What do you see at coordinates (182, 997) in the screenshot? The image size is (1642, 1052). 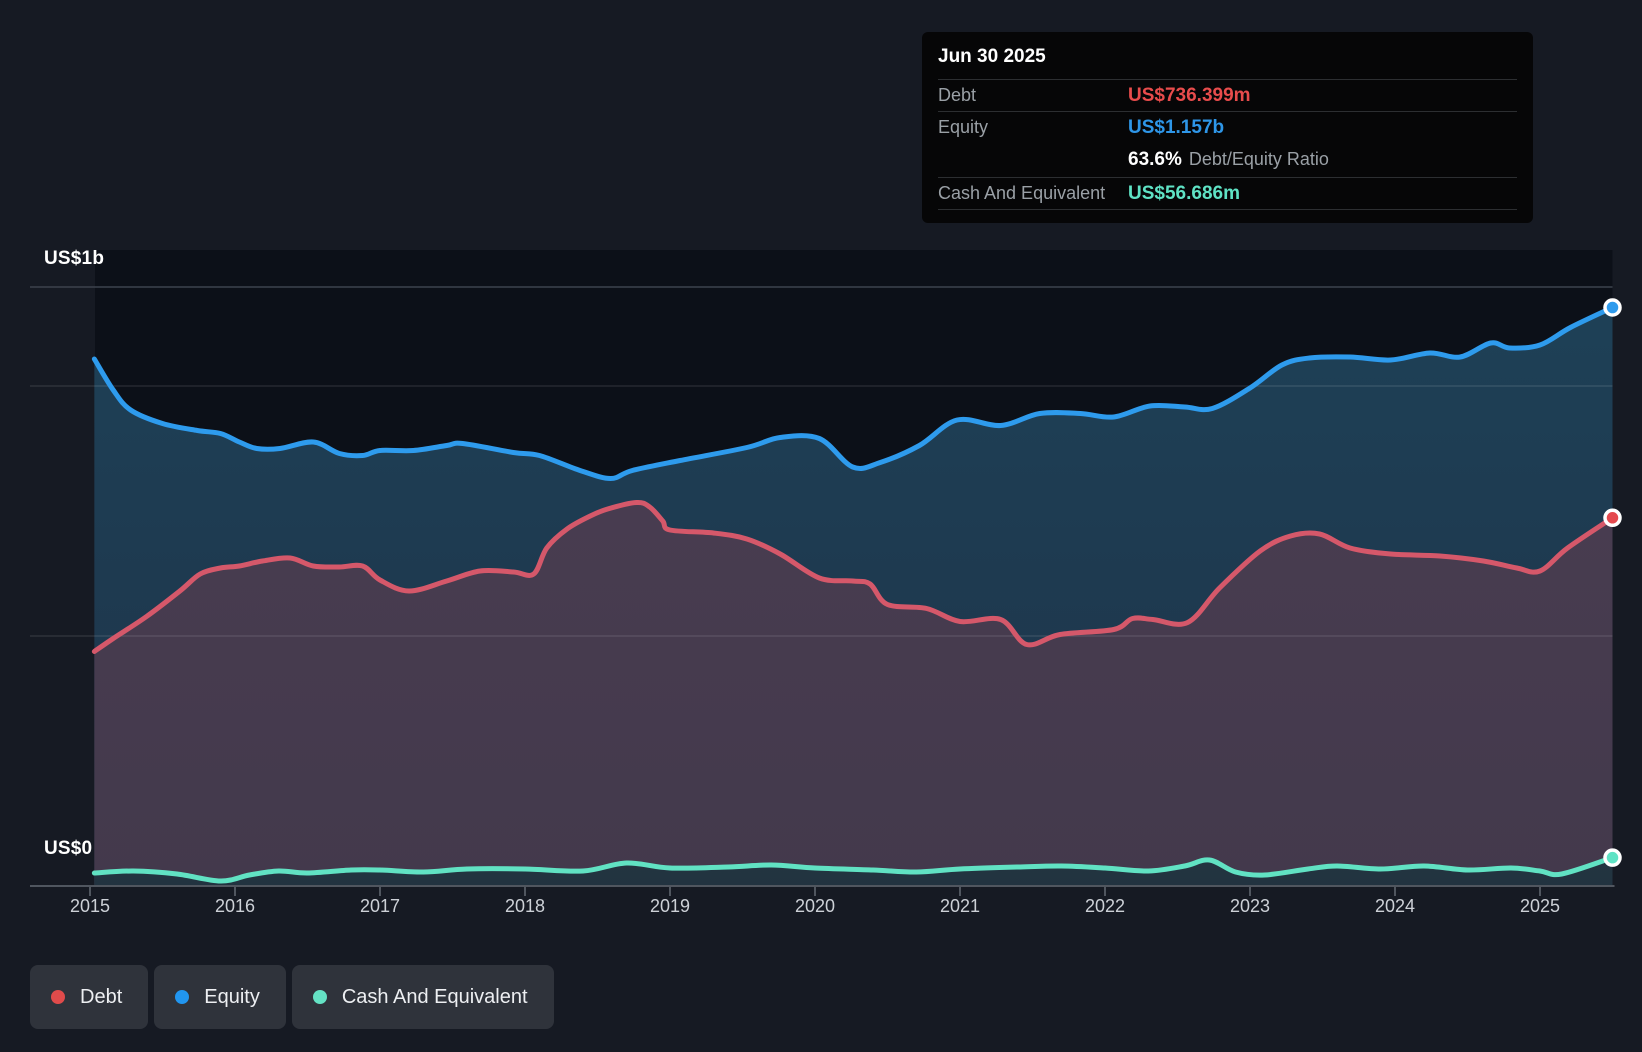 I see `legend-dot-equity` at bounding box center [182, 997].